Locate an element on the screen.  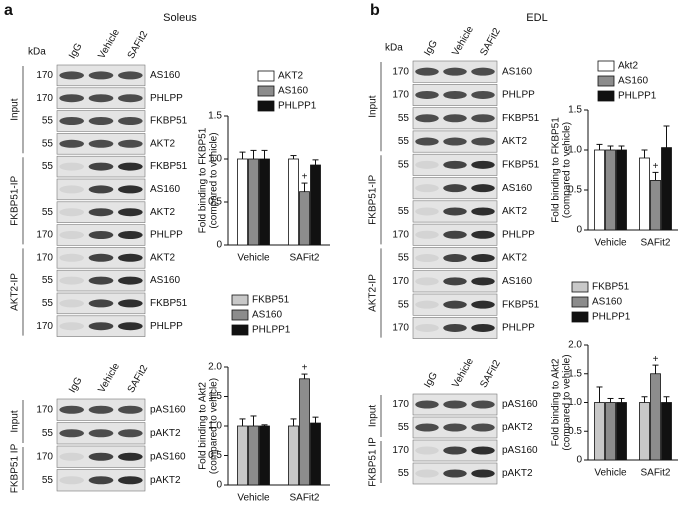
panel-letter: b is located at coordinates (375, 10).